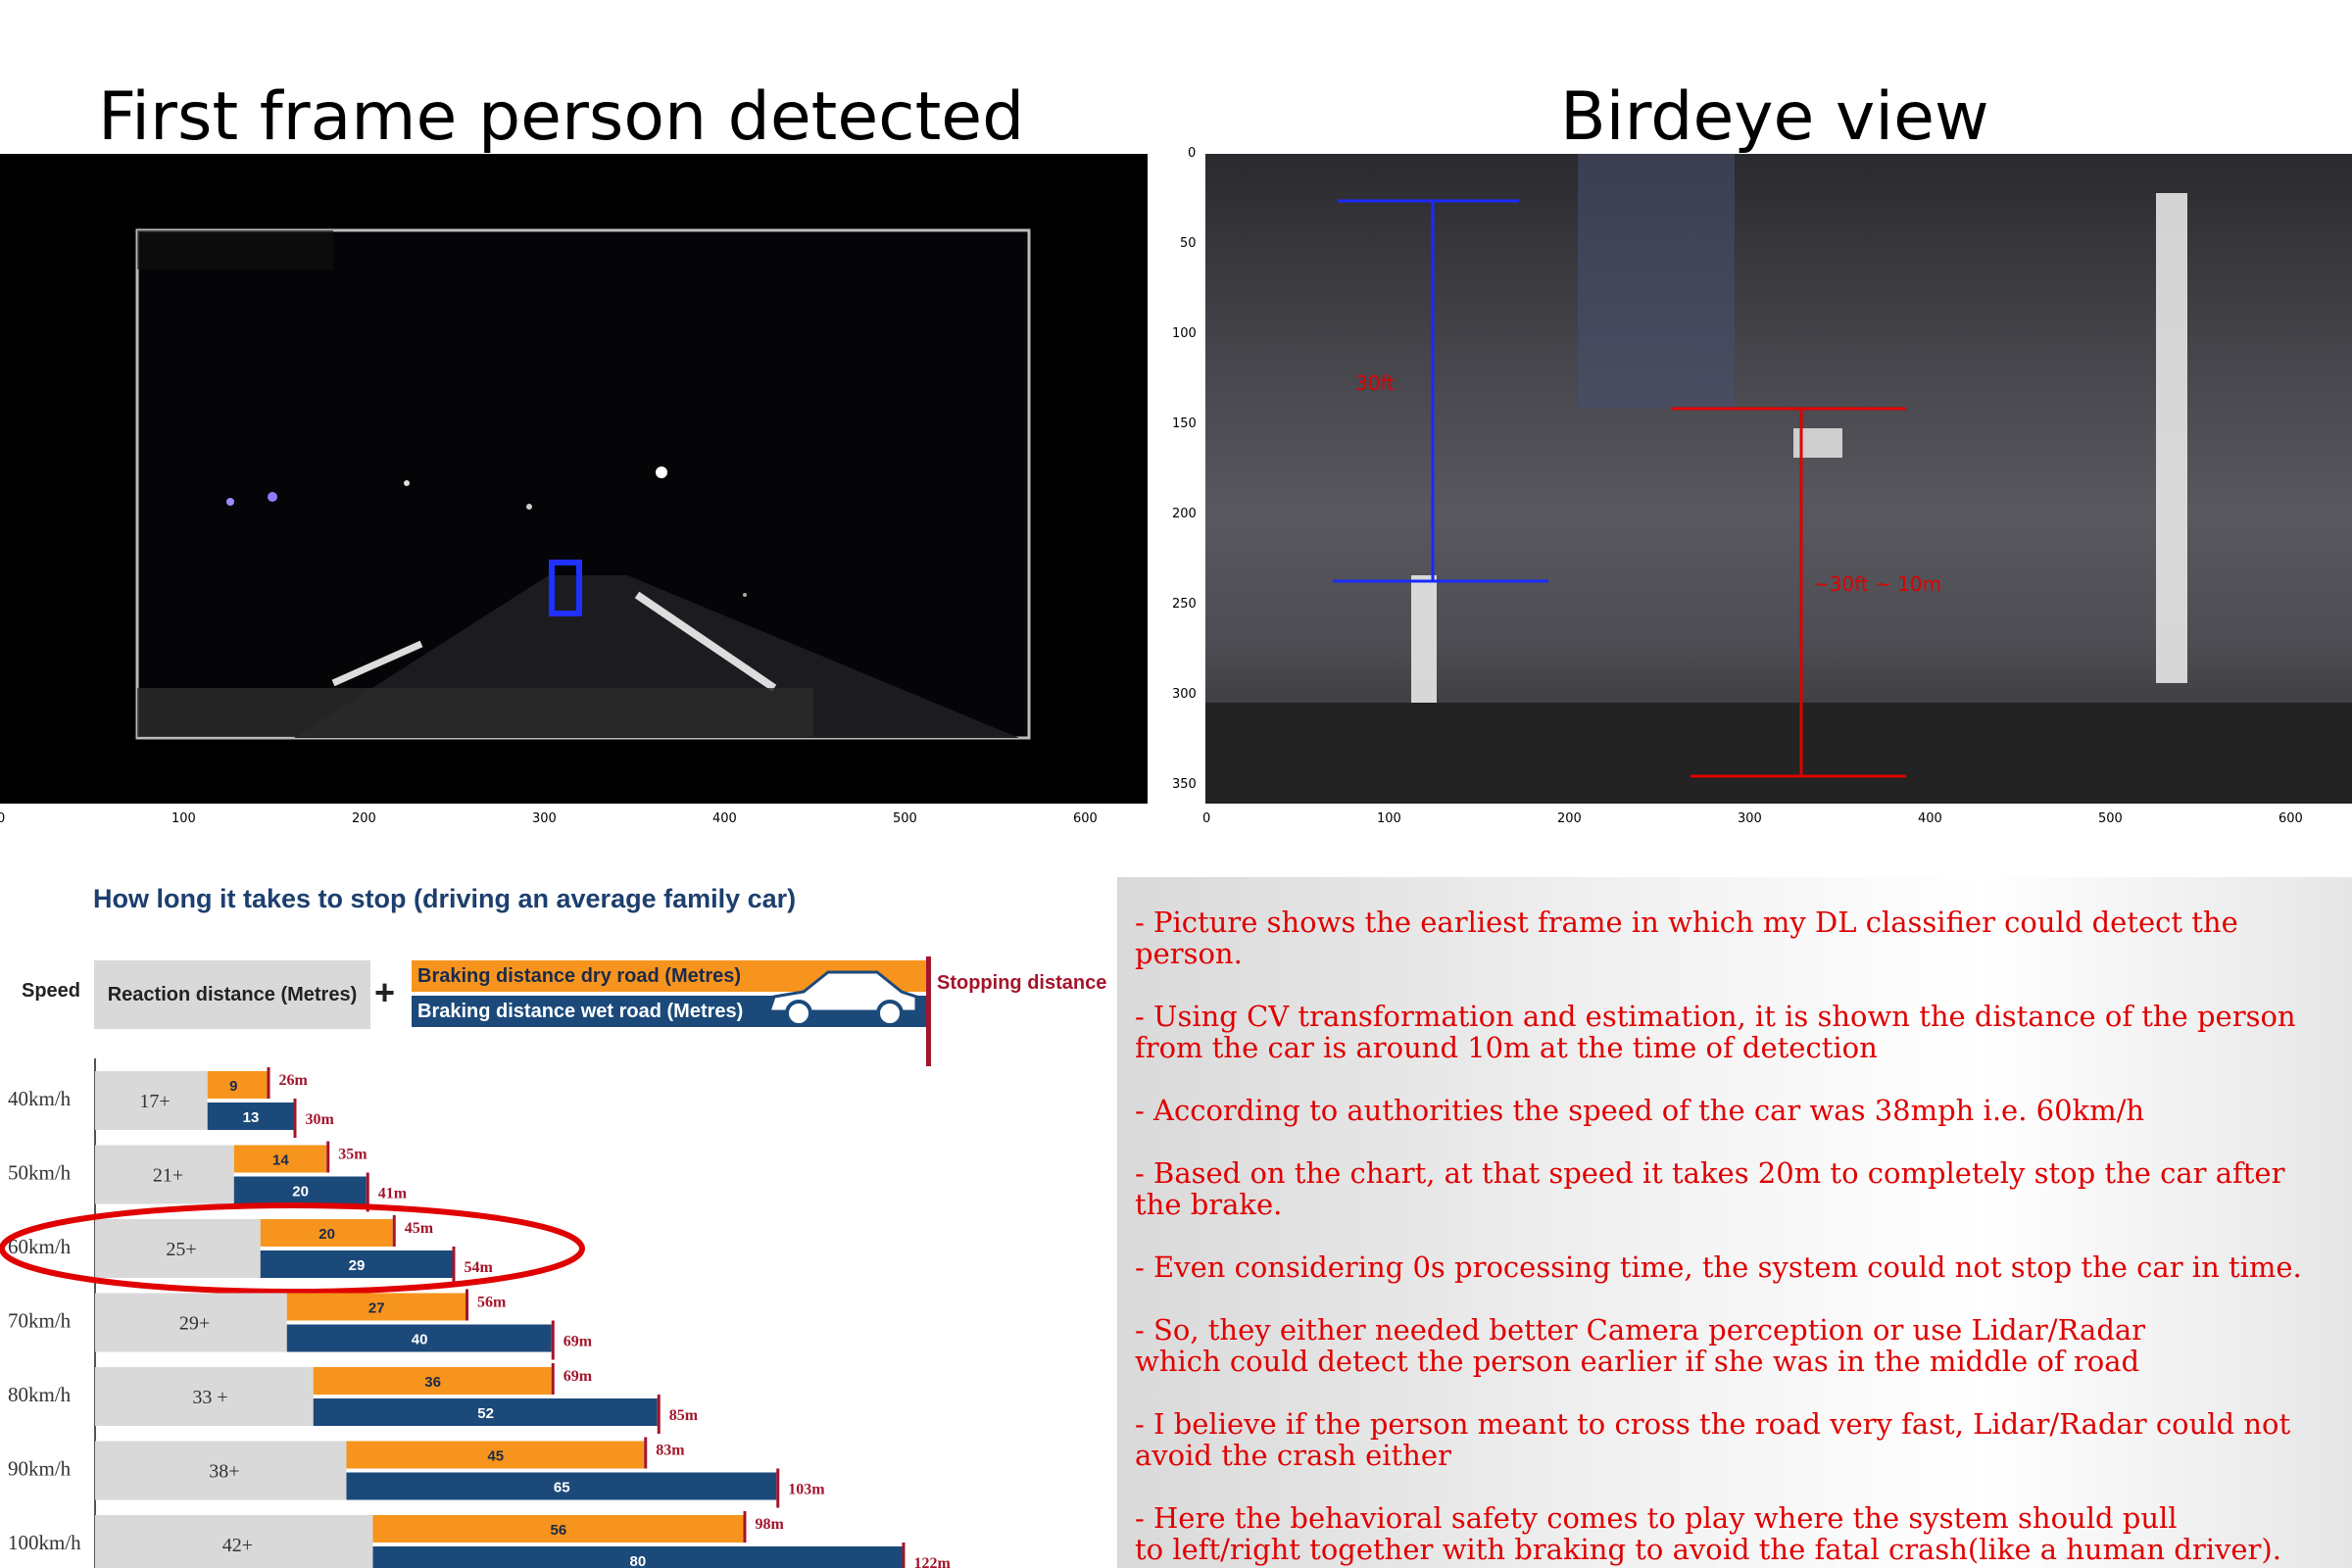 The width and height of the screenshot is (2352, 1568). What do you see at coordinates (1184, 694) in the screenshot?
I see `birdeye-y-tick: 300` at bounding box center [1184, 694].